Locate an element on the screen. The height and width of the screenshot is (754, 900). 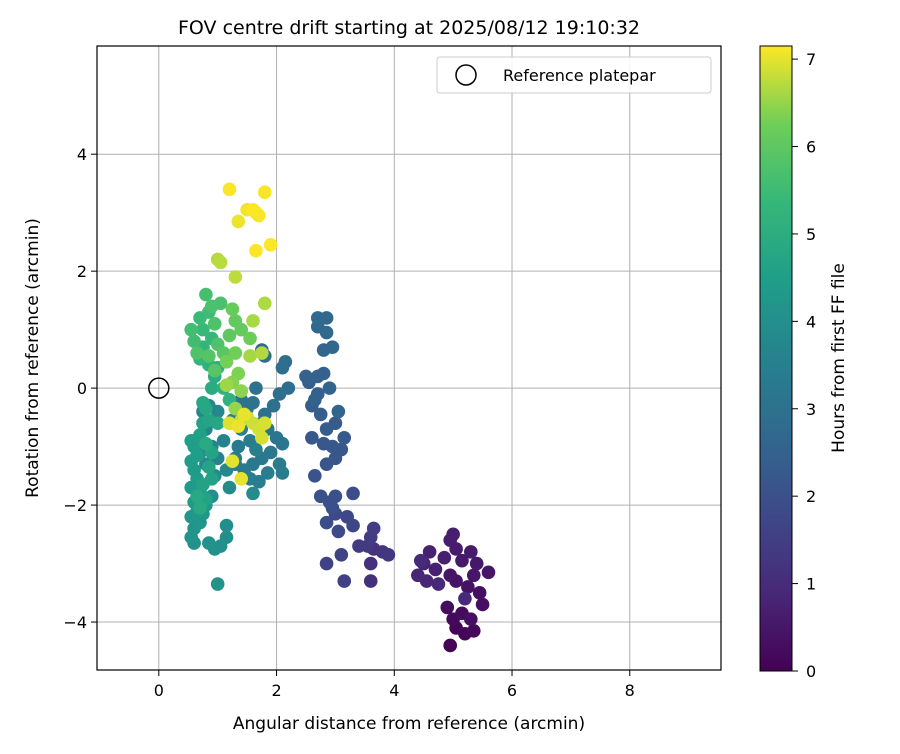
colorbar-tick-label: 4 is located at coordinates (811, 321).